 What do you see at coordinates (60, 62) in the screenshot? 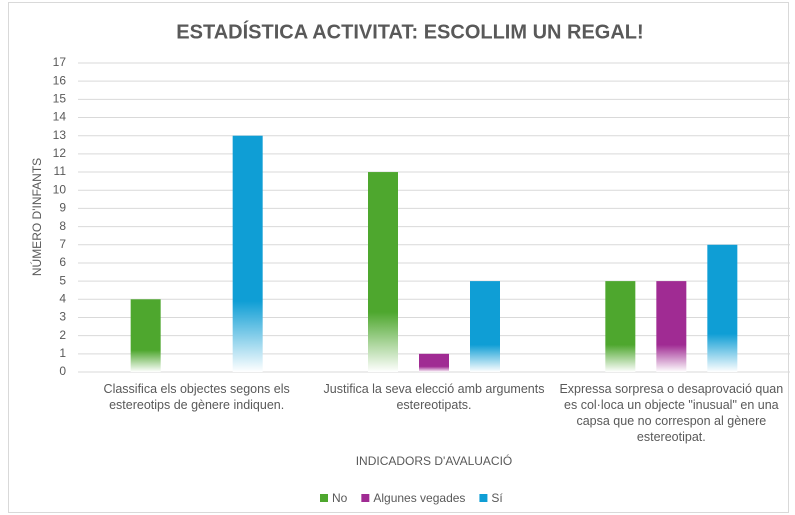
I see `y-tick-label: 17` at bounding box center [60, 62].